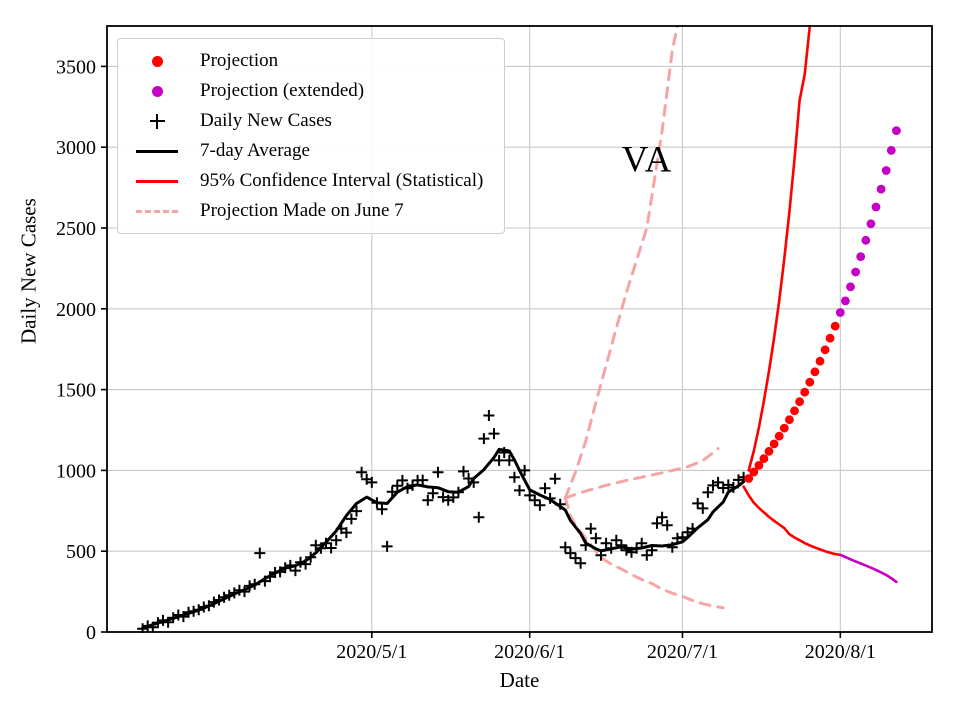  Describe the element at coordinates (157, 61) in the screenshot. I see `projection-dot-marker-icon` at that location.